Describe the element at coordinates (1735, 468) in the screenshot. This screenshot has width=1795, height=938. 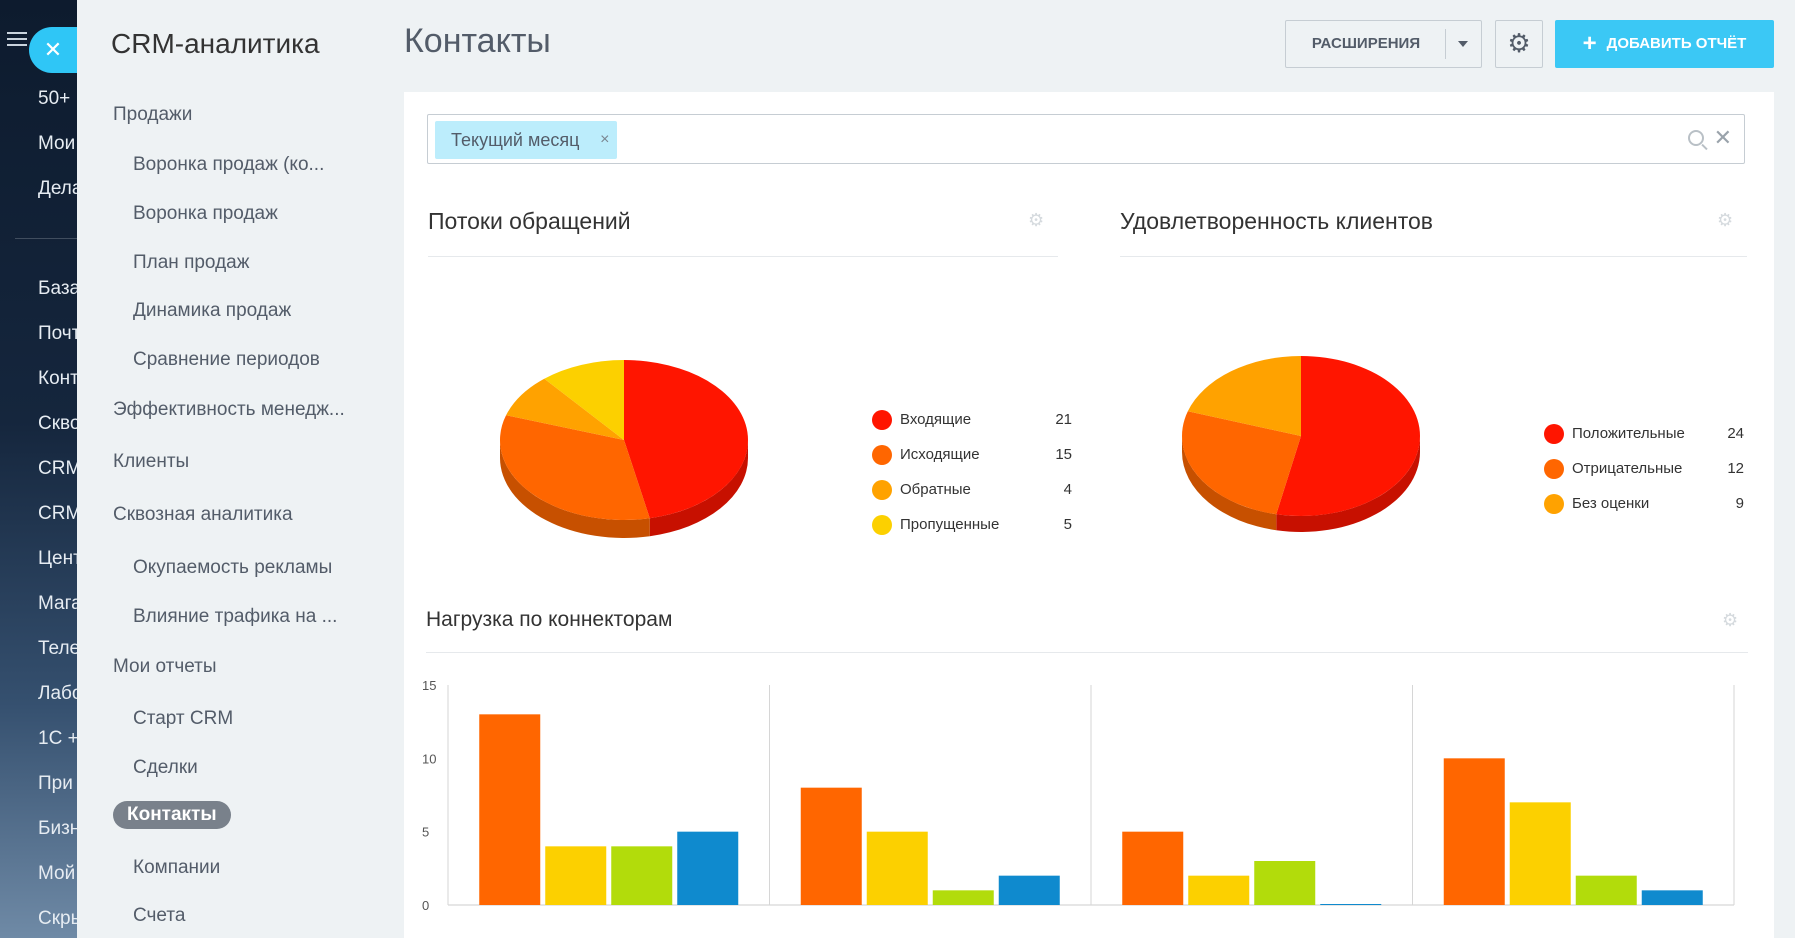
I see `legend-value: 12` at that location.